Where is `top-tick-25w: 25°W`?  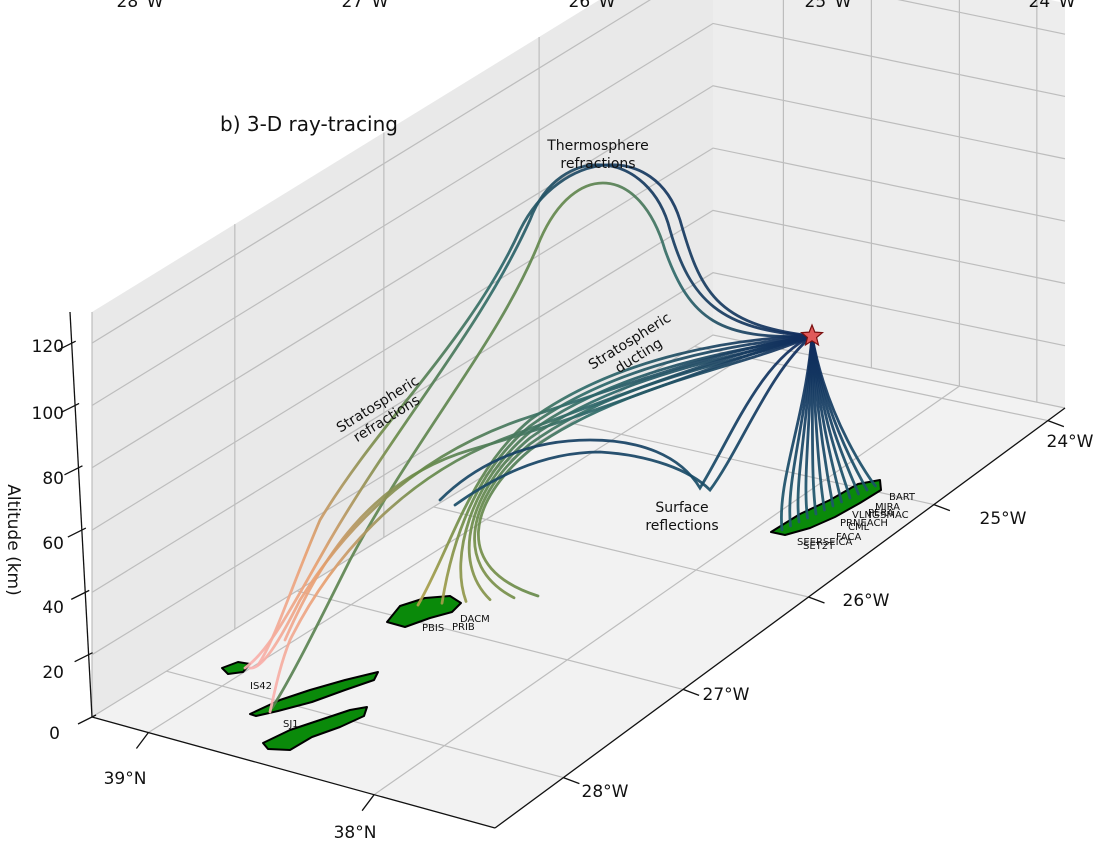 top-tick-25w: 25°W is located at coordinates (828, 6).